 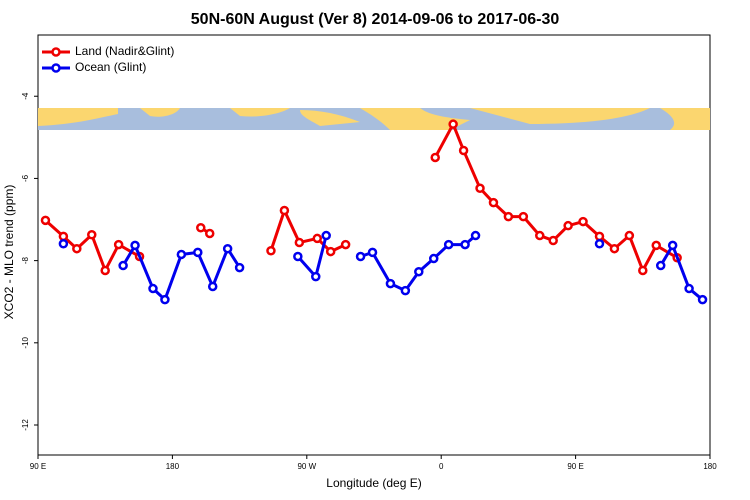 What do you see at coordinates (374, 119) in the screenshot?
I see `map-strip` at bounding box center [374, 119].